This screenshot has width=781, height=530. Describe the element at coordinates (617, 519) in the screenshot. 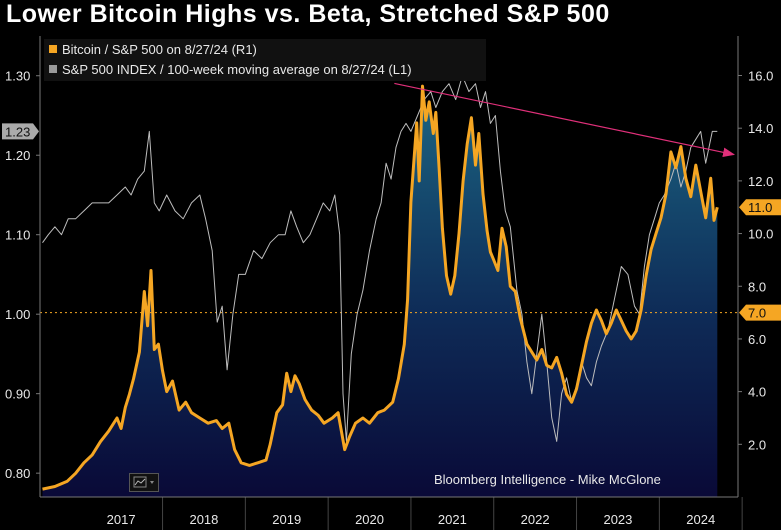

I see `x-tick-label: 2023` at that location.